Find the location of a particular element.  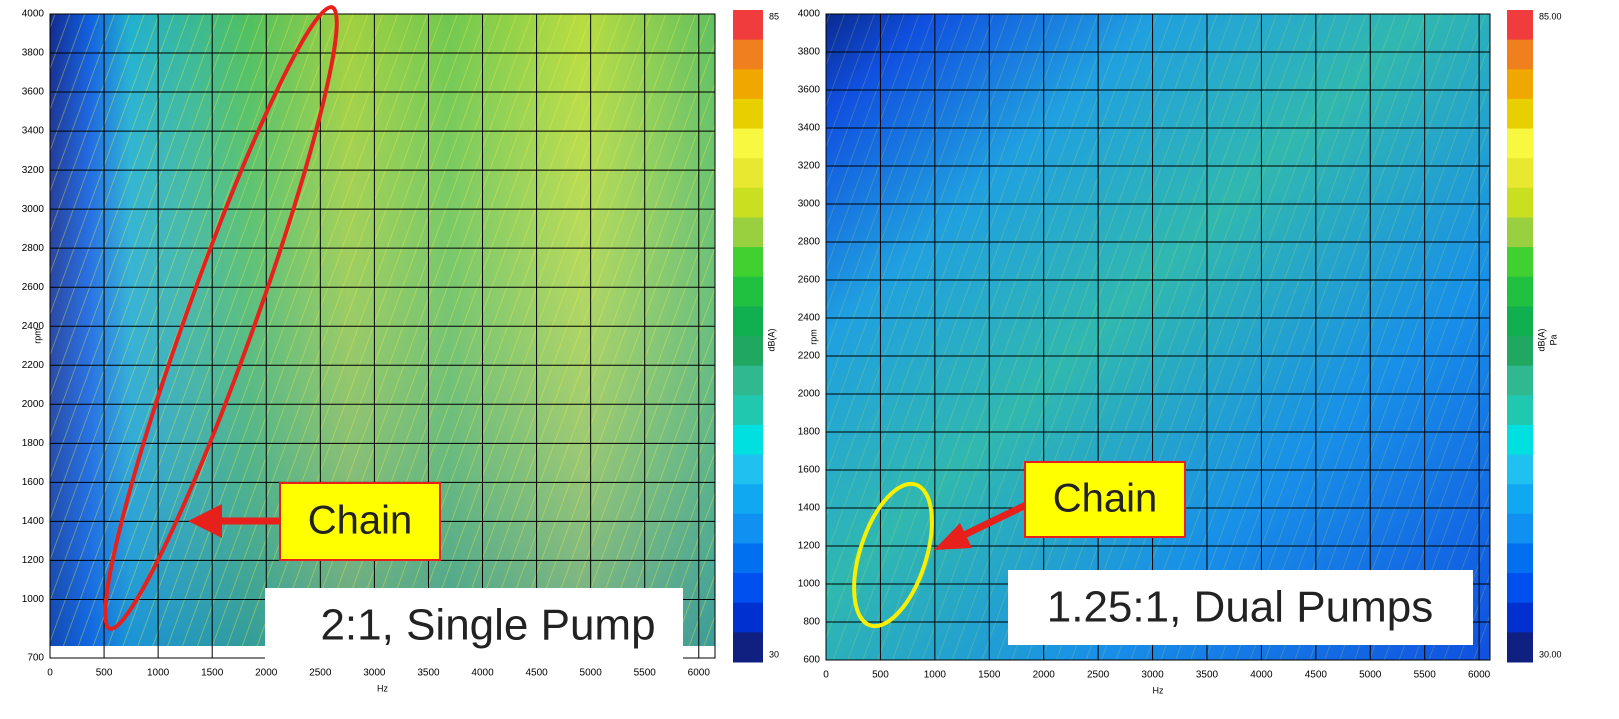

colorbar-label: dB(A) is located at coordinates (771, 339).